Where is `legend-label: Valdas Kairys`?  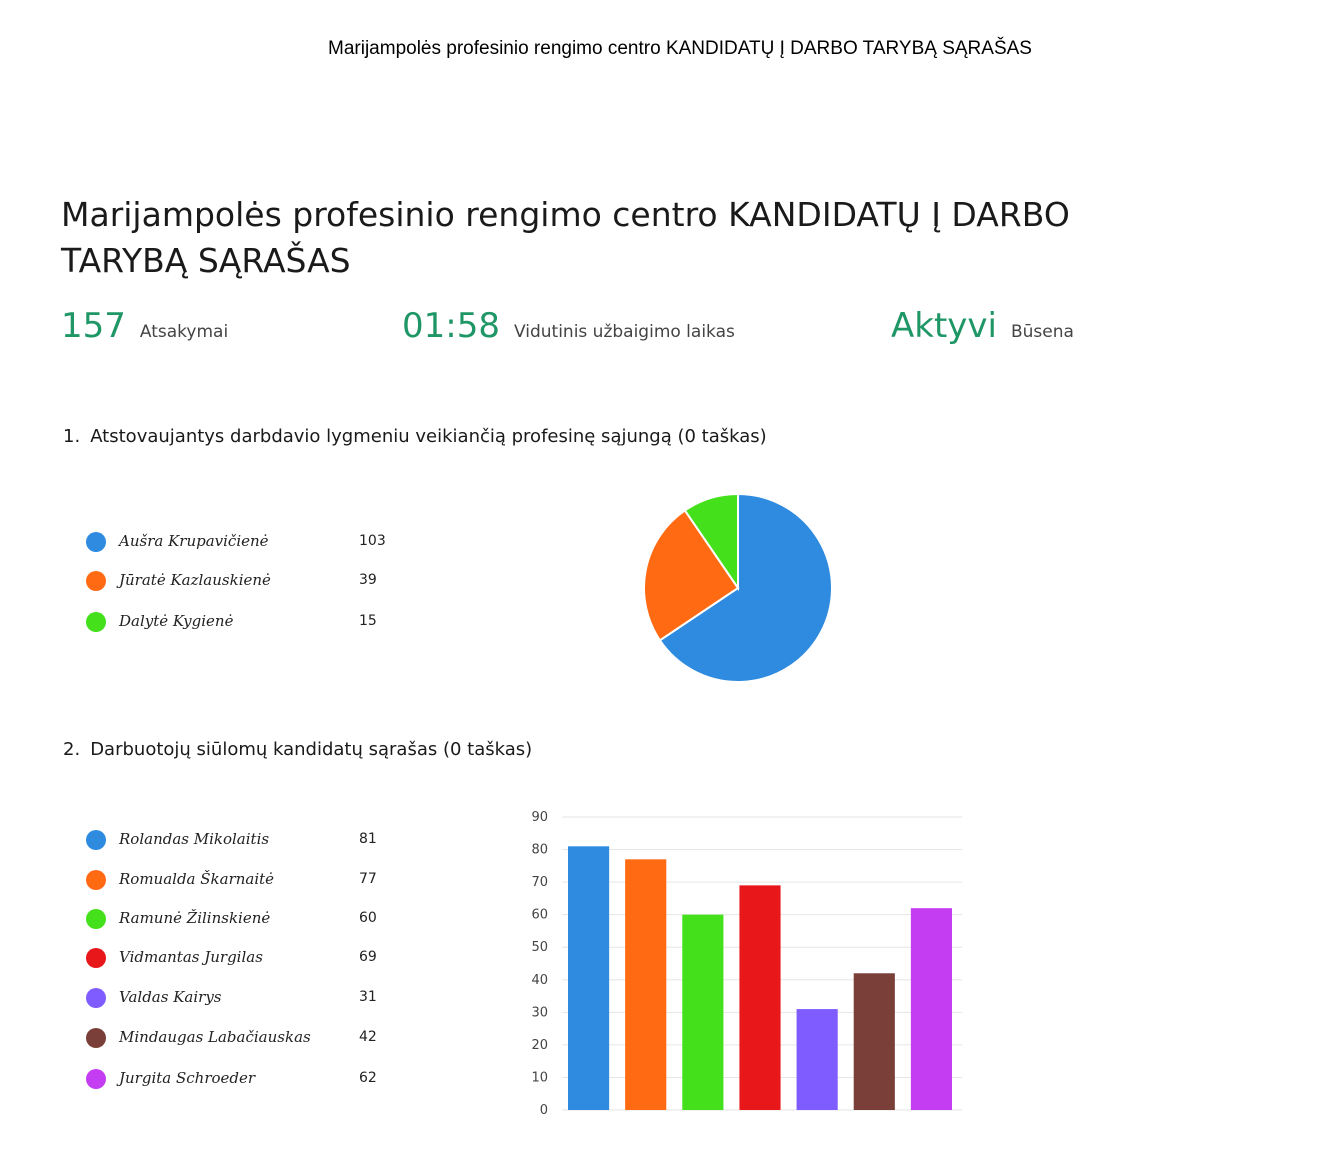
legend-label: Valdas Kairys is located at coordinates (170, 997).